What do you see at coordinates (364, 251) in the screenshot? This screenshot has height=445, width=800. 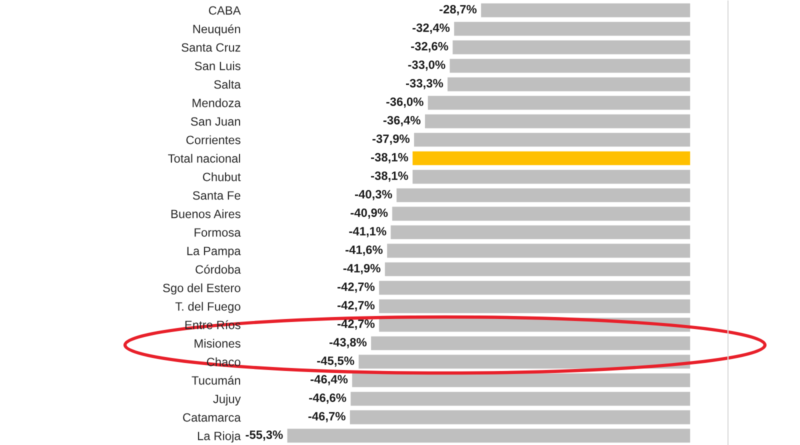 I see `data-label: -41,6%` at bounding box center [364, 251].